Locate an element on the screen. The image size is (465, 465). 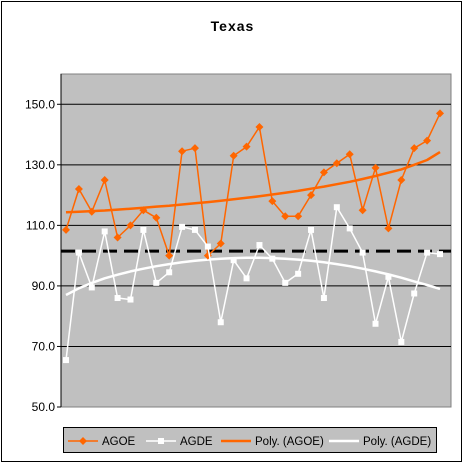
y-tick-label: 150.0 is located at coordinates (40, 104).